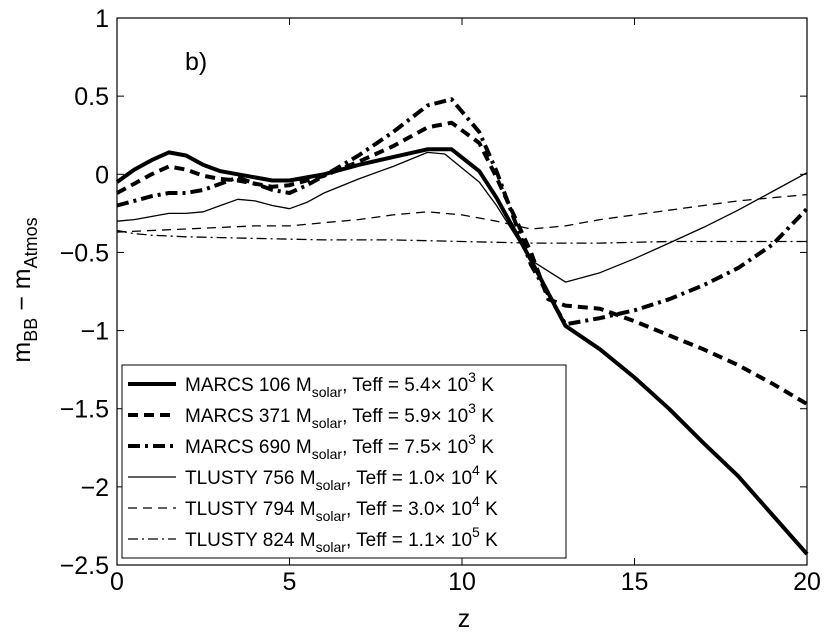 The height and width of the screenshot is (633, 830). I want to click on legend-entry-2: MARCS 690 Msolar, Teff = 7.5× 103 K, so click(339, 446).